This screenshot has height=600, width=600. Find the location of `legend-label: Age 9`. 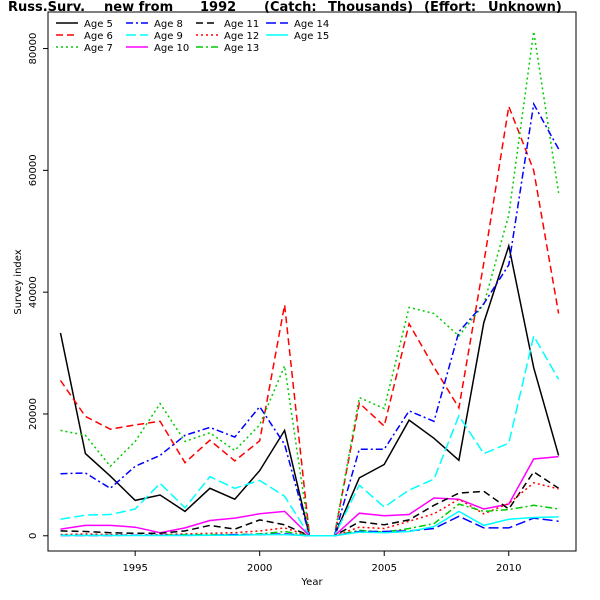

legend-label: Age 9 is located at coordinates (168, 36).